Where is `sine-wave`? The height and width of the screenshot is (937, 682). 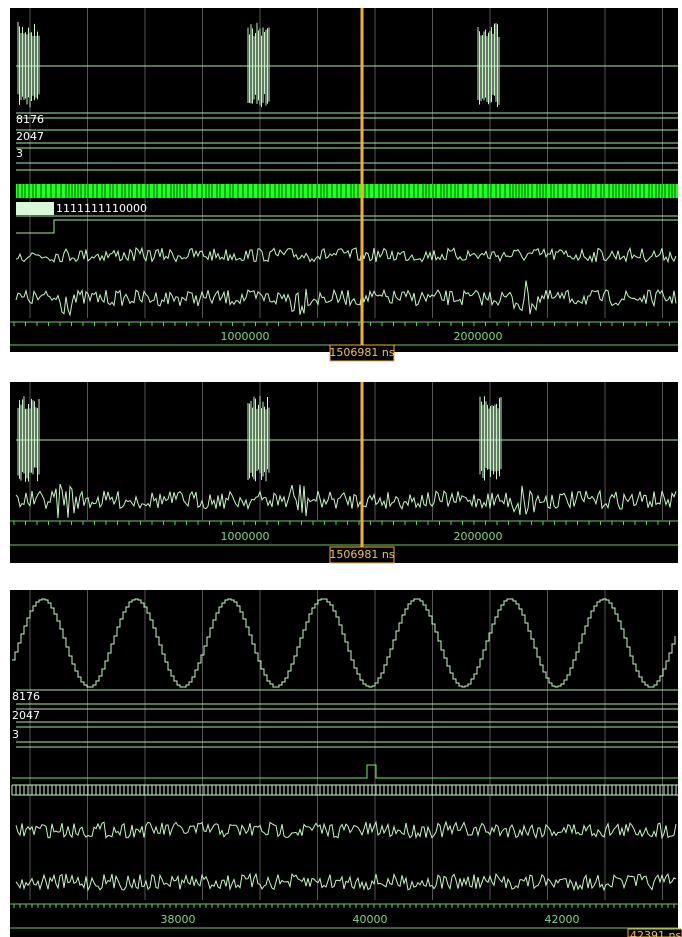 sine-wave is located at coordinates (344, 643).